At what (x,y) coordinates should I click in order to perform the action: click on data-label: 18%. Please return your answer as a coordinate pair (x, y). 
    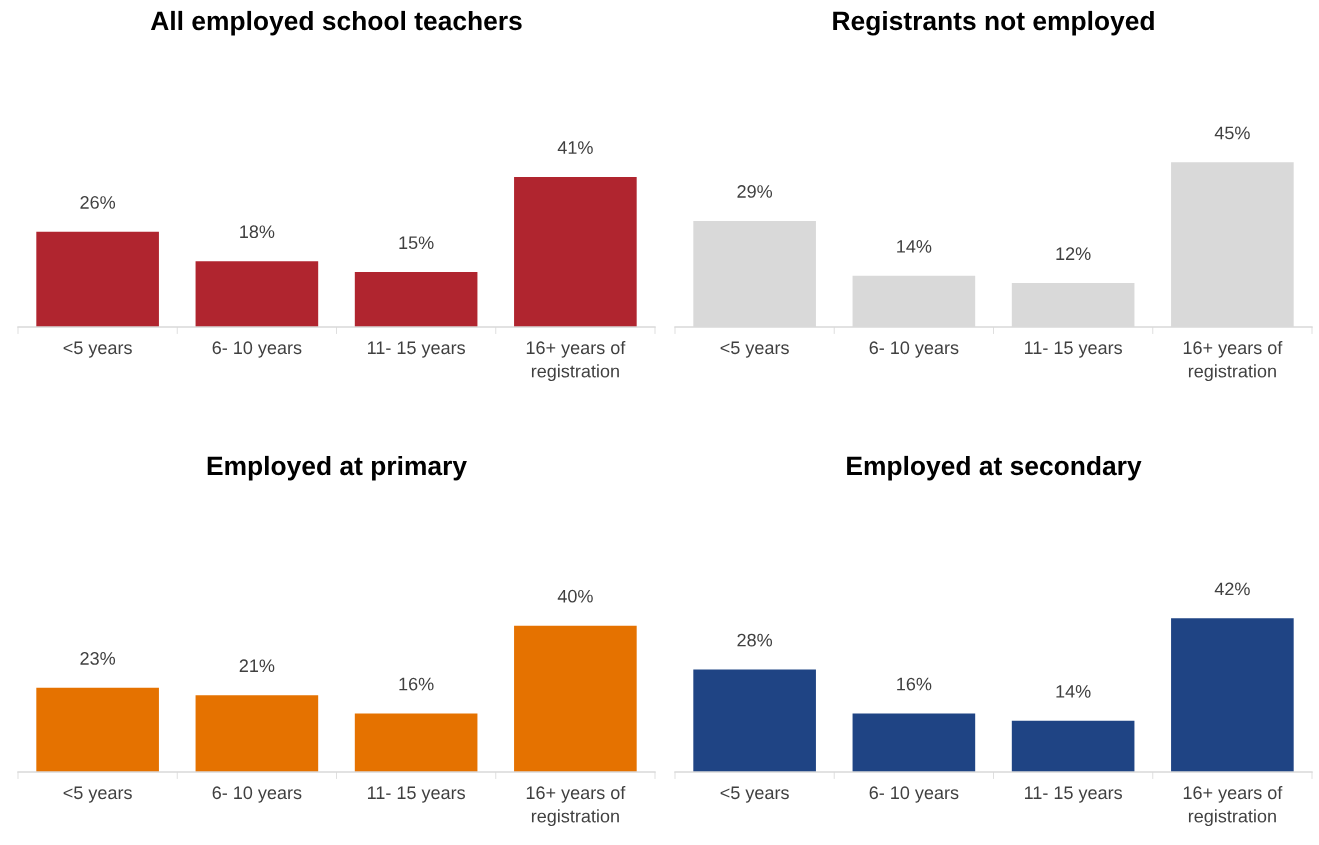
    Looking at the image, I should click on (257, 232).